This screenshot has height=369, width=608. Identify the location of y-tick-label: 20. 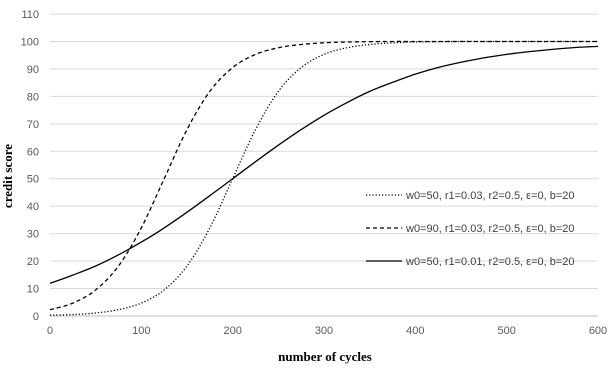
(33, 262).